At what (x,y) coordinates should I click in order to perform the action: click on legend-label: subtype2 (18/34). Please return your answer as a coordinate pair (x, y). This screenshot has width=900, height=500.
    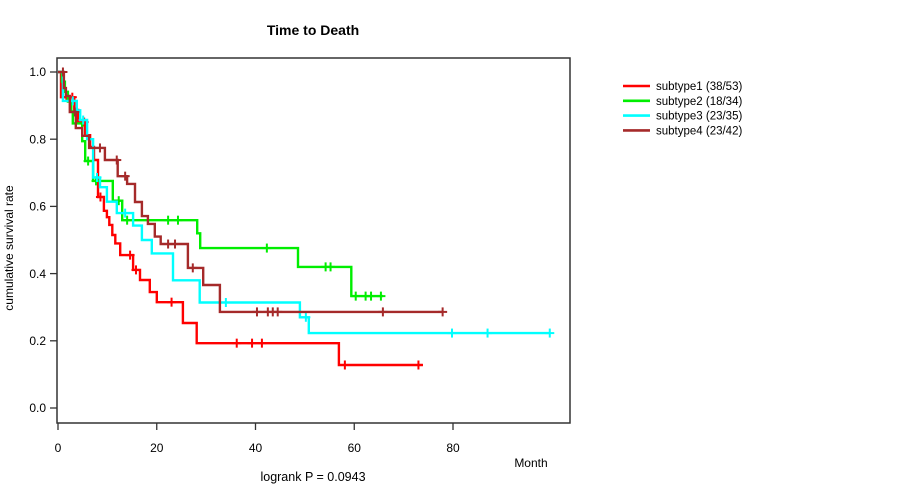
    Looking at the image, I should click on (699, 102).